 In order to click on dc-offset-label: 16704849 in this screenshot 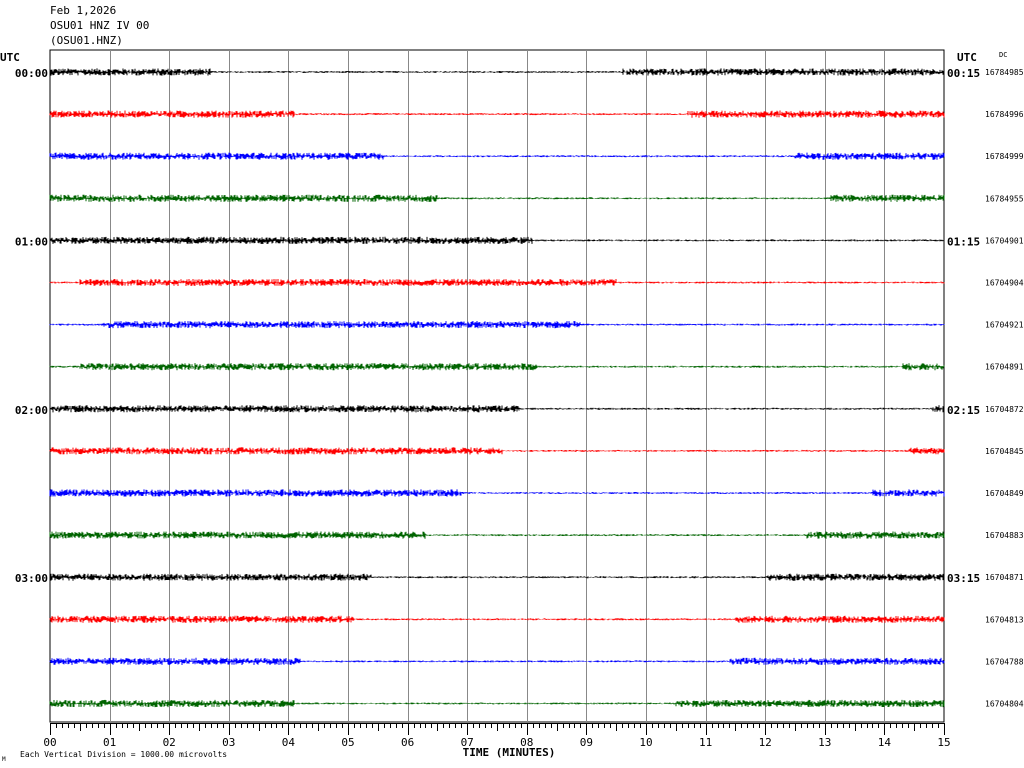, I will do `click(1004, 493)`.